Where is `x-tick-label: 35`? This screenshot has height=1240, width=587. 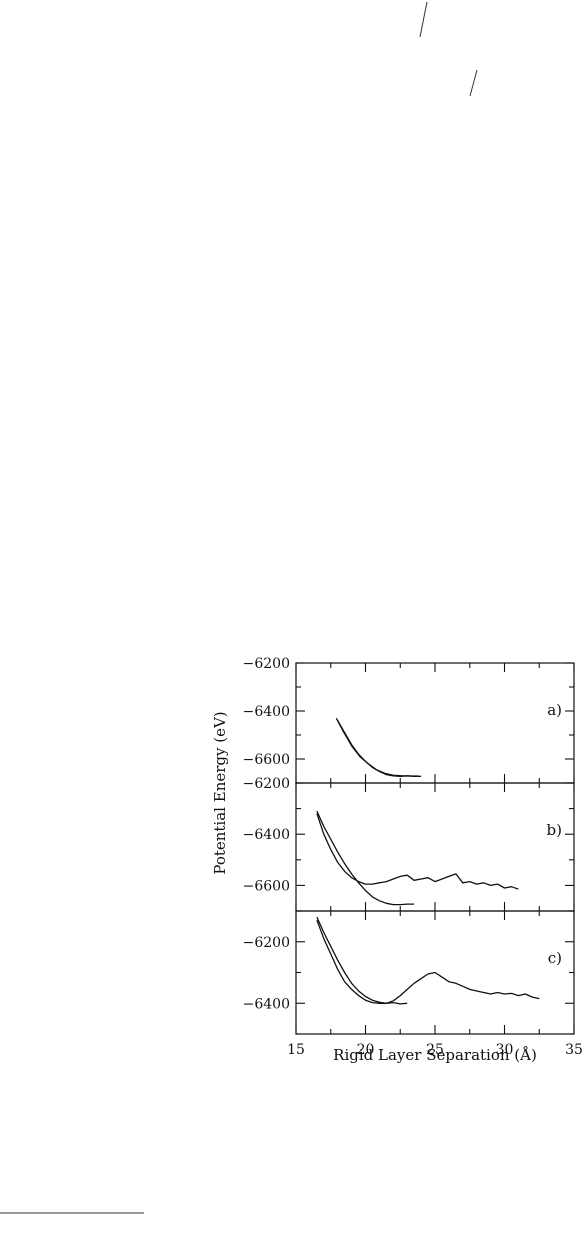
x-tick-label: 35 is located at coordinates (574, 1050).